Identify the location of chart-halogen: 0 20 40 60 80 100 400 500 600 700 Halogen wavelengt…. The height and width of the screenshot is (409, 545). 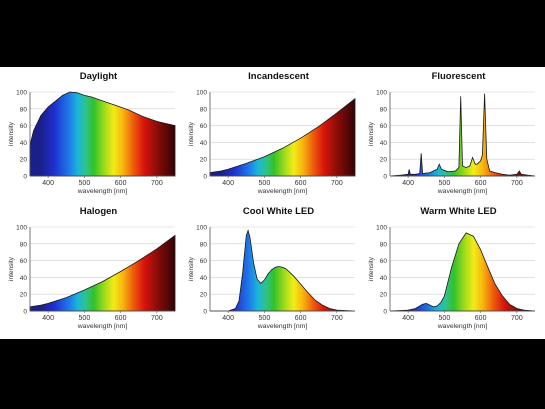
(92, 268).